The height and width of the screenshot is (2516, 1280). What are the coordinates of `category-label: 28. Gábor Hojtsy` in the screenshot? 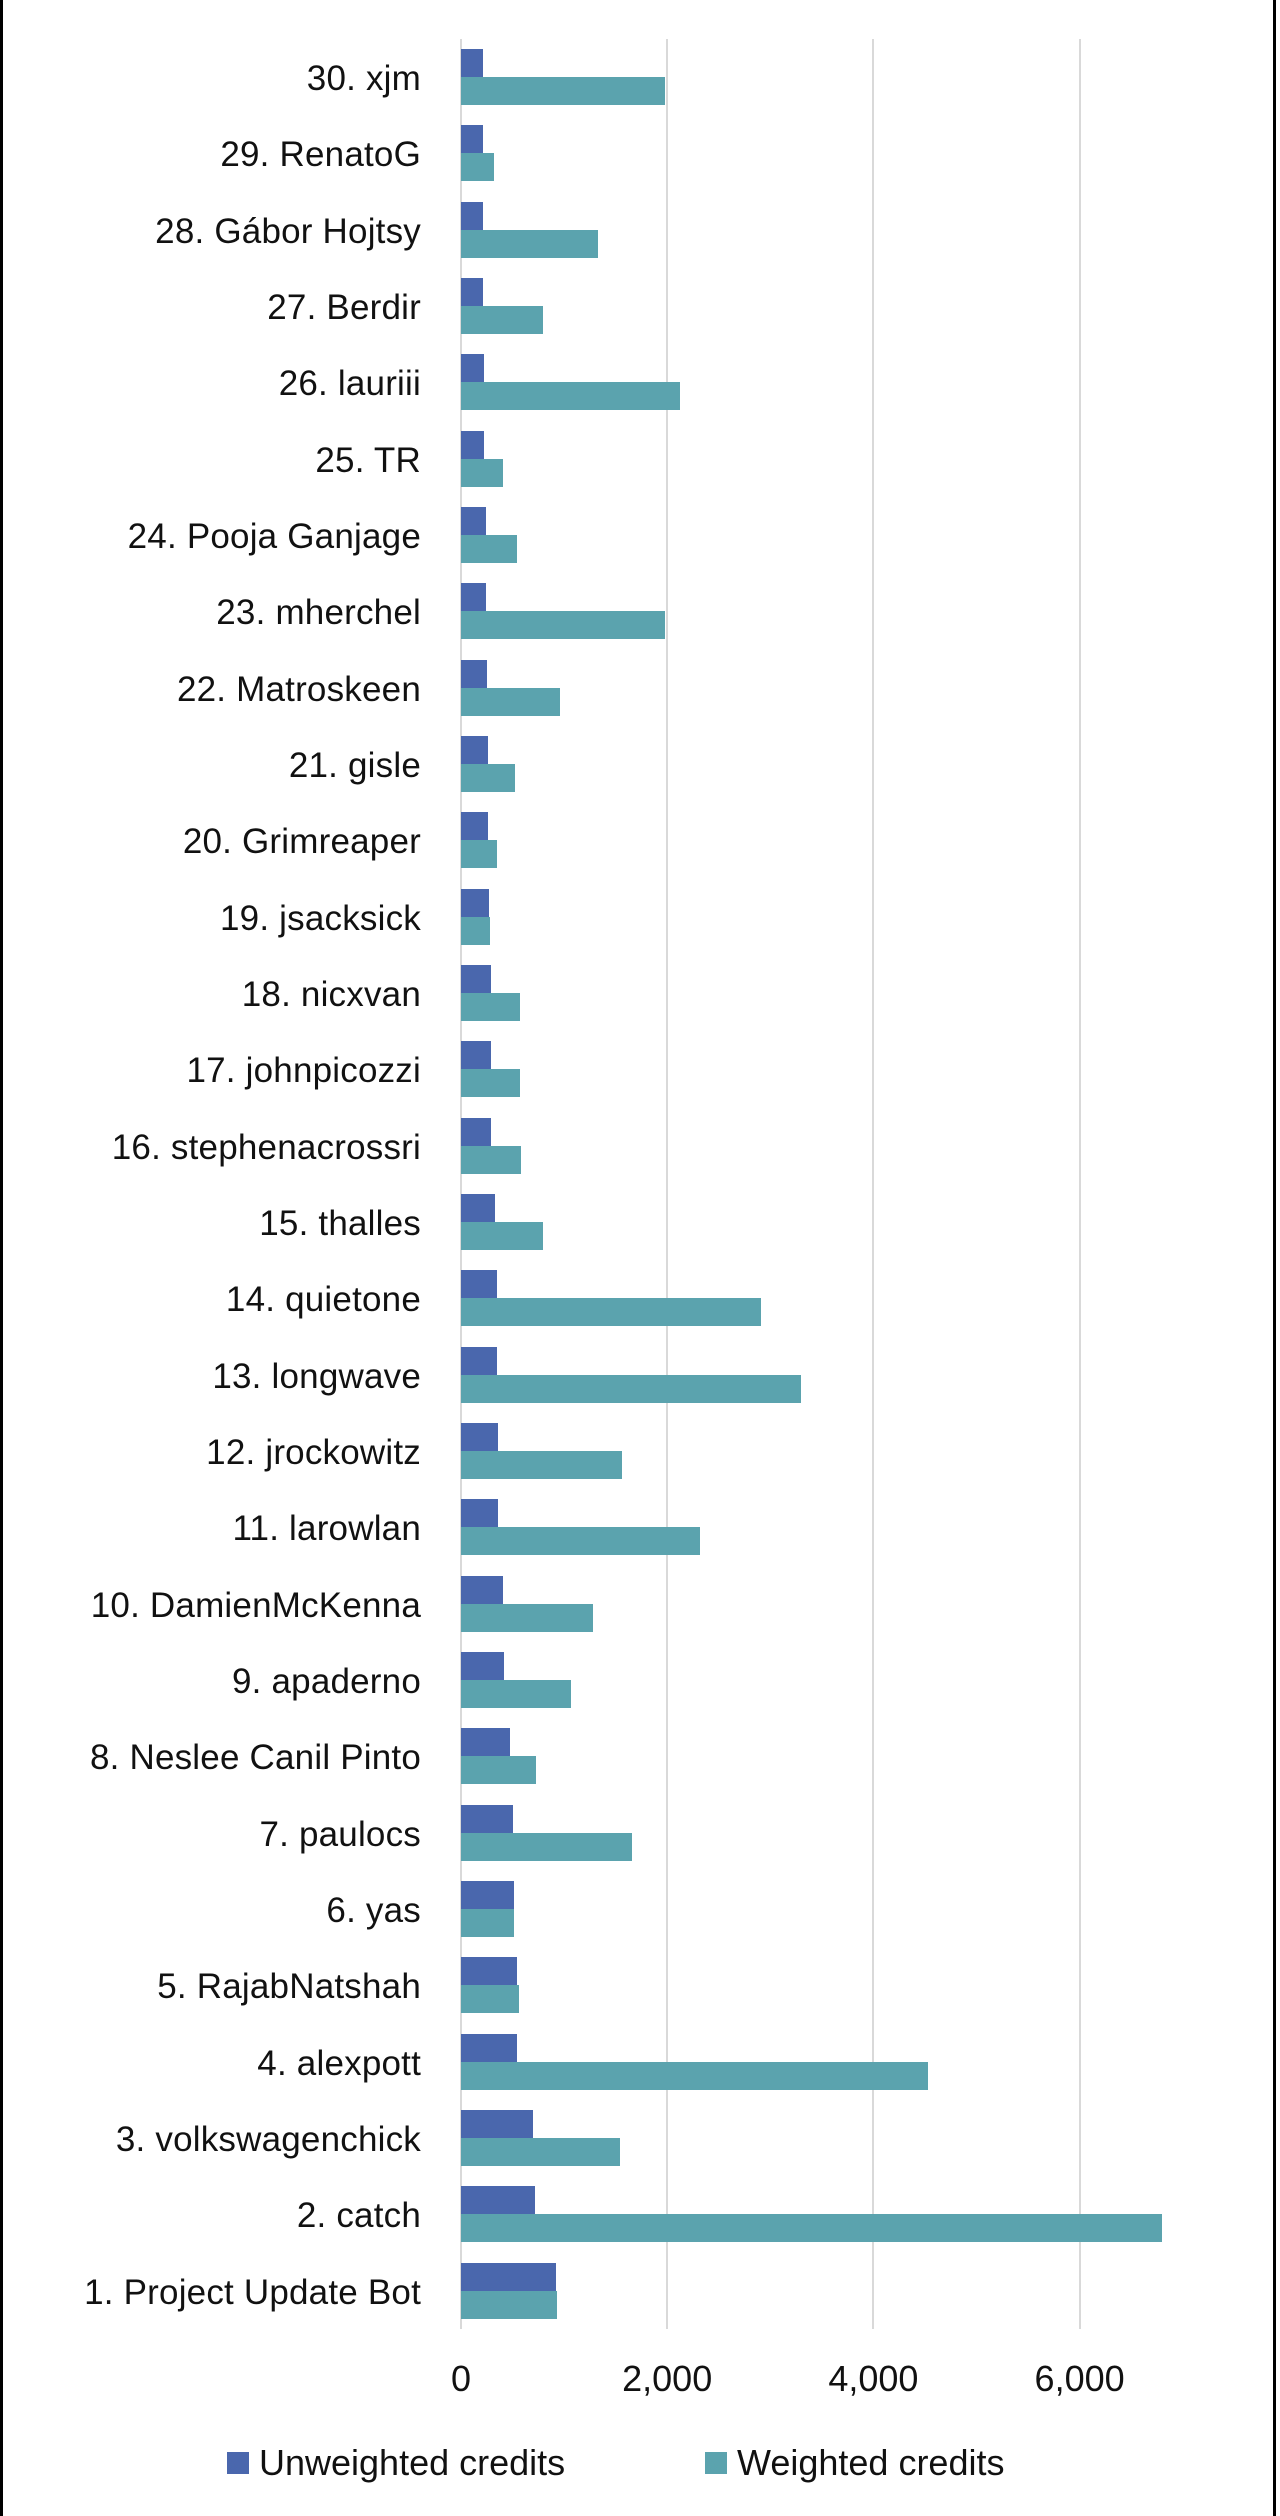 It's located at (288, 231).